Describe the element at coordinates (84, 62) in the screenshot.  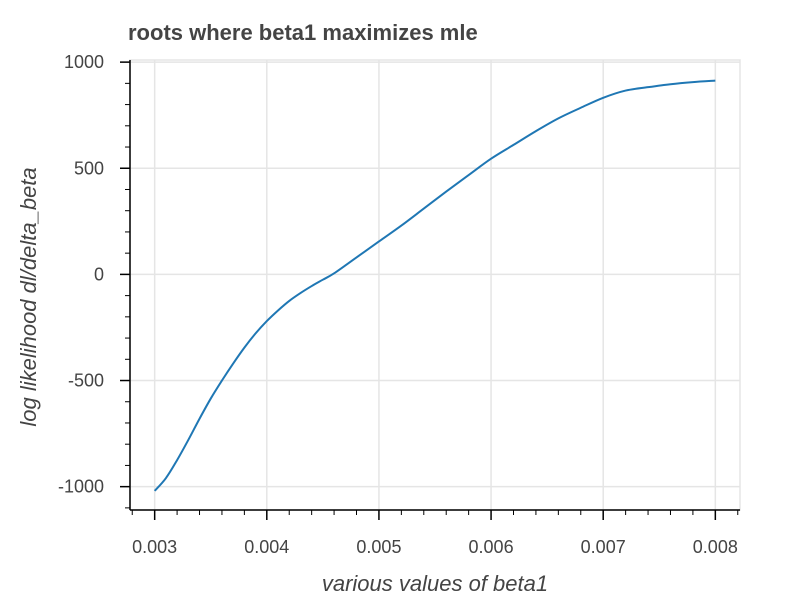
I see `y-tick-label: 1000` at that location.